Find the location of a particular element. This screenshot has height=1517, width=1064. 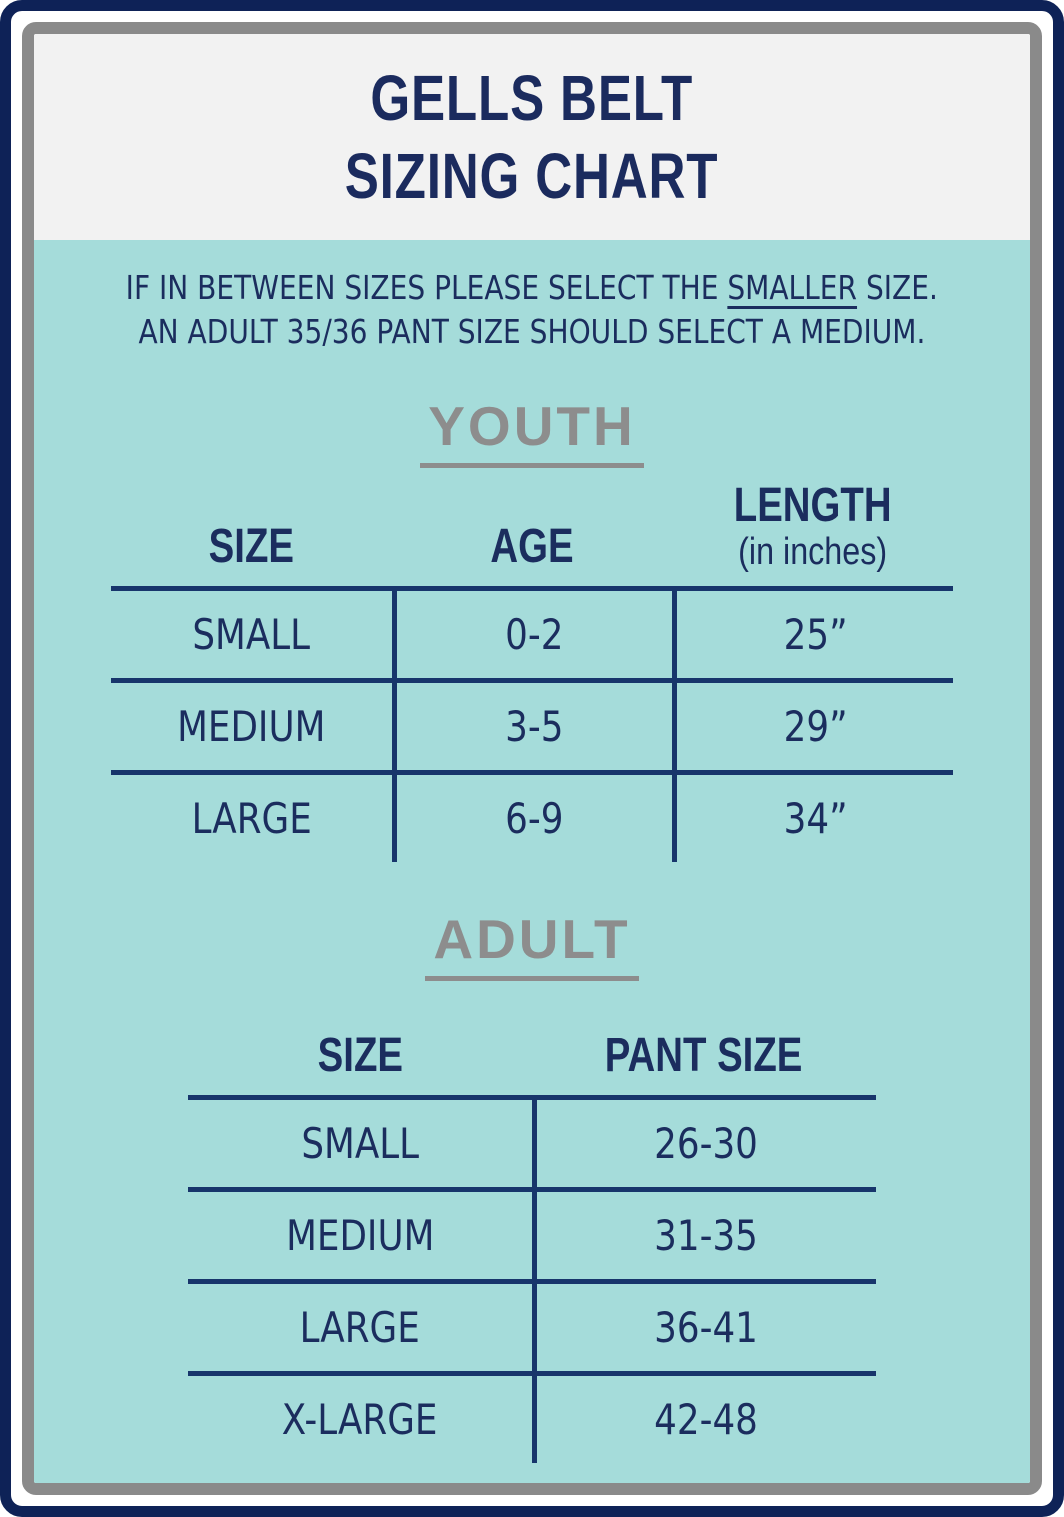

adult-header-divider is located at coordinates (532, 1098).